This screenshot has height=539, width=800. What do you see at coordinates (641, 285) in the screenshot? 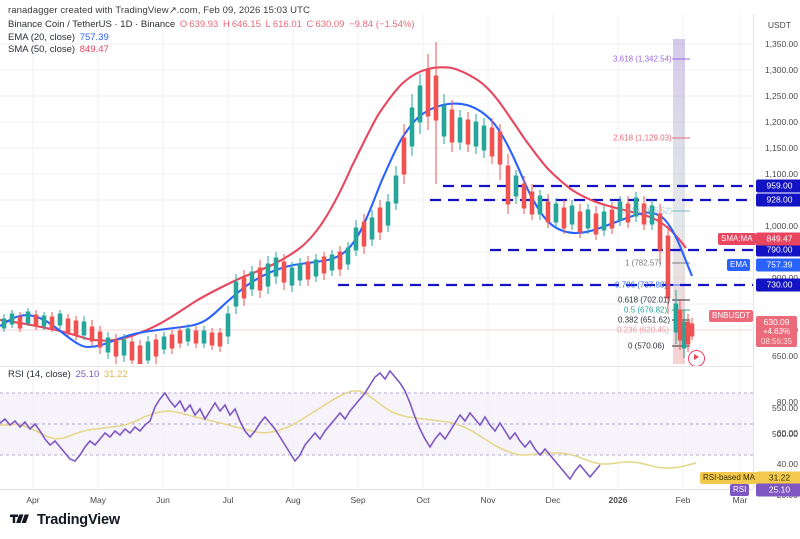
I see `fib-0786-label: 0.786 (737.88)` at bounding box center [641, 285].